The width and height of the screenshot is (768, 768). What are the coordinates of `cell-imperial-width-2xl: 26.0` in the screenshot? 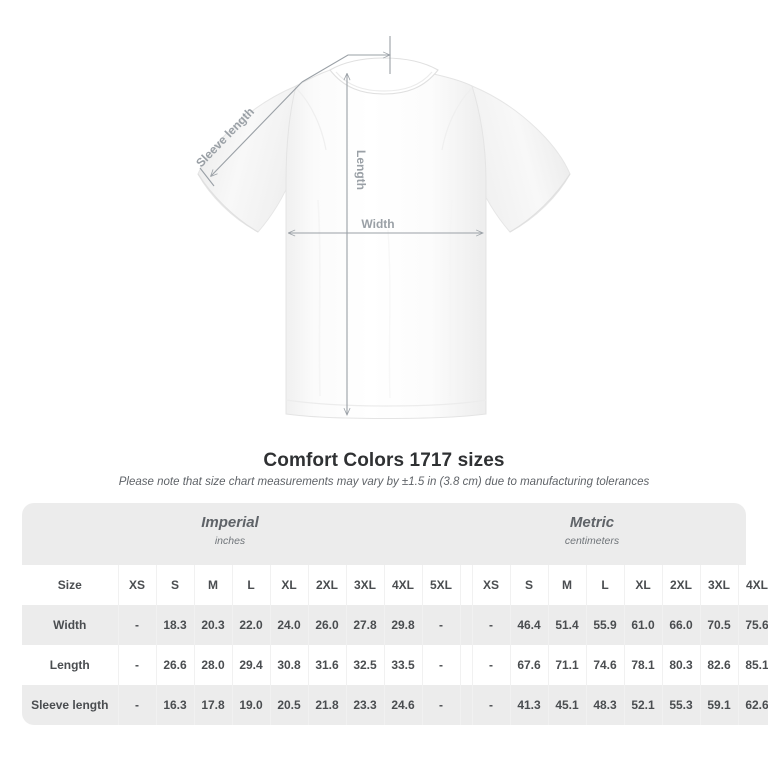 It's located at (327, 625).